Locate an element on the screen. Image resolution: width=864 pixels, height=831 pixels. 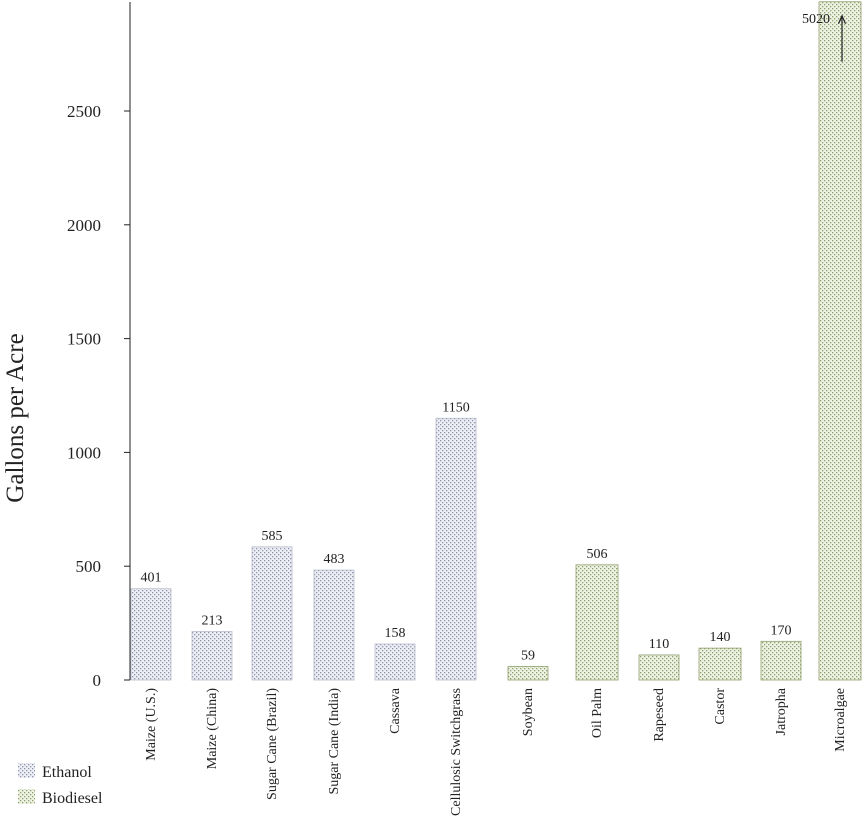
category-label: Oil Palm is located at coordinates (597, 713).